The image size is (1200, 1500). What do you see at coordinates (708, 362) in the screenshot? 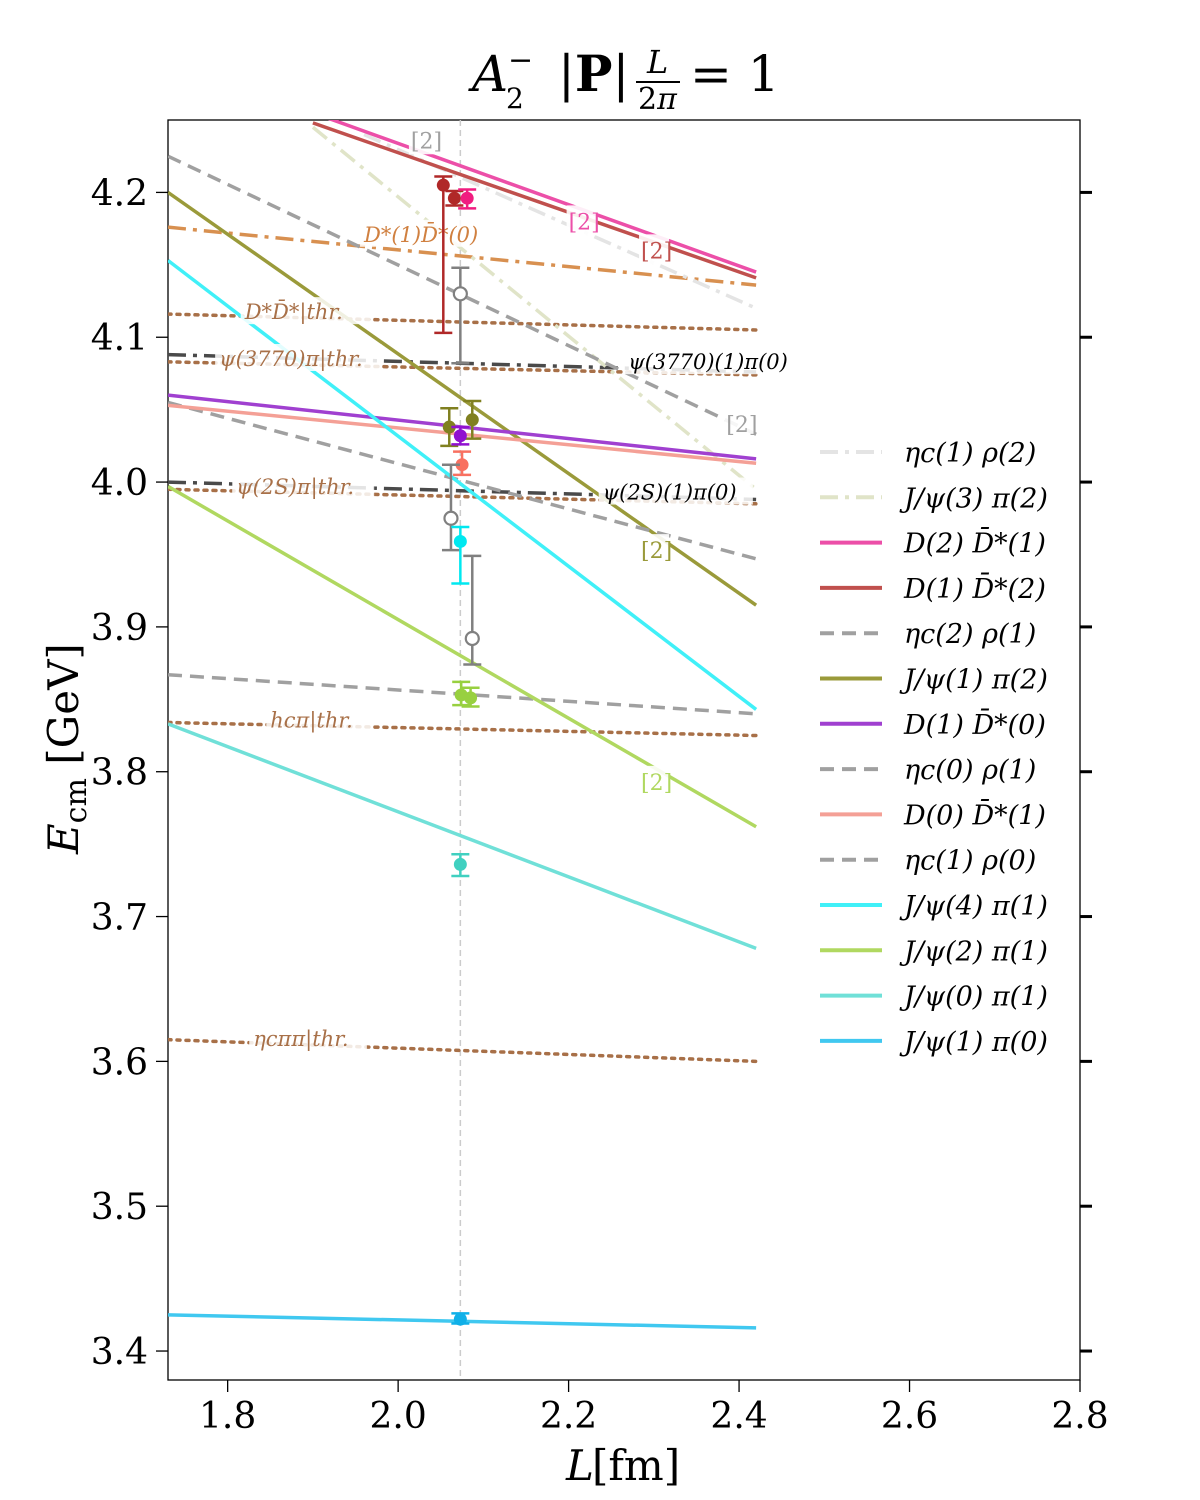
I see `curve-label: ψ(3770)(1)π(0)` at bounding box center [708, 362].